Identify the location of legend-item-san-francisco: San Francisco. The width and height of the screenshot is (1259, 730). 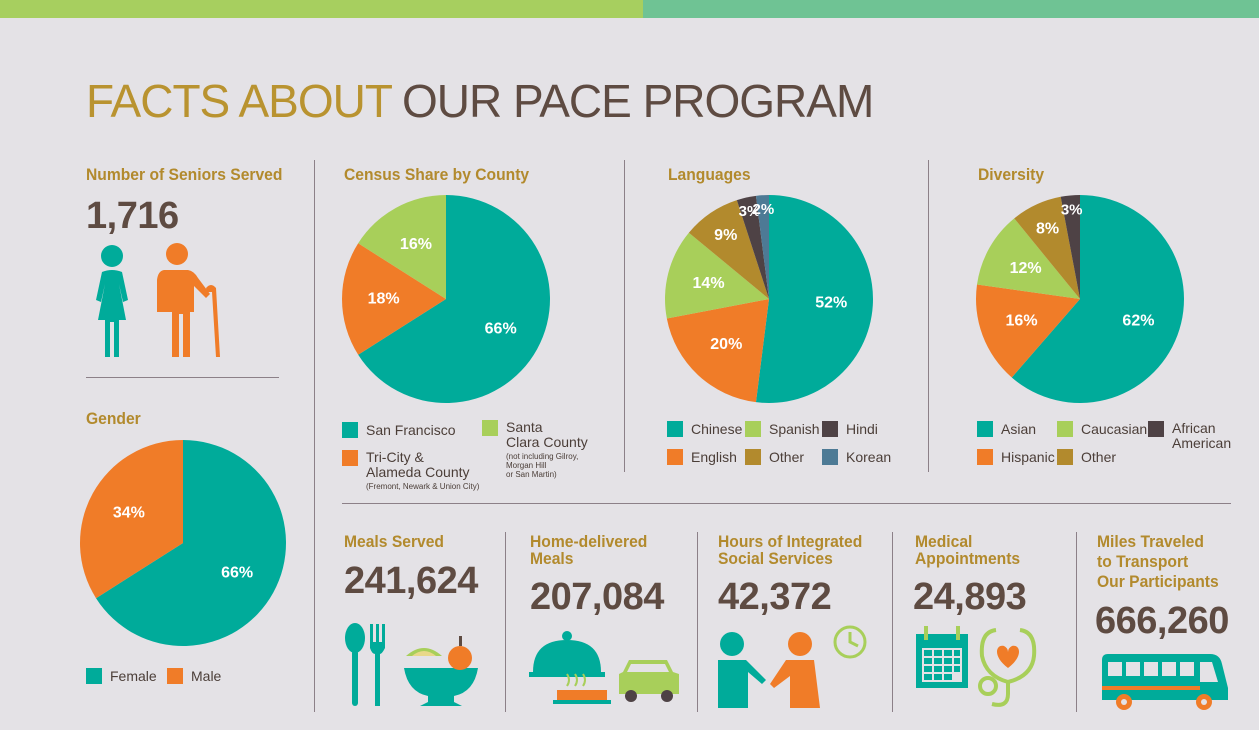
(398, 430).